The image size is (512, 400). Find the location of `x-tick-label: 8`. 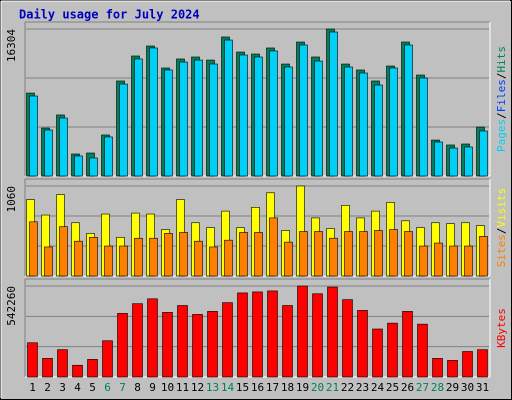

x-tick-label: 8 is located at coordinates (137, 387).